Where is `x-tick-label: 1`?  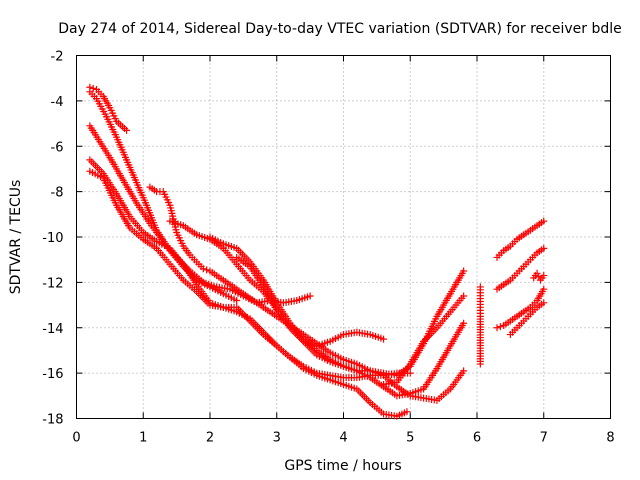 x-tick-label: 1 is located at coordinates (143, 438).